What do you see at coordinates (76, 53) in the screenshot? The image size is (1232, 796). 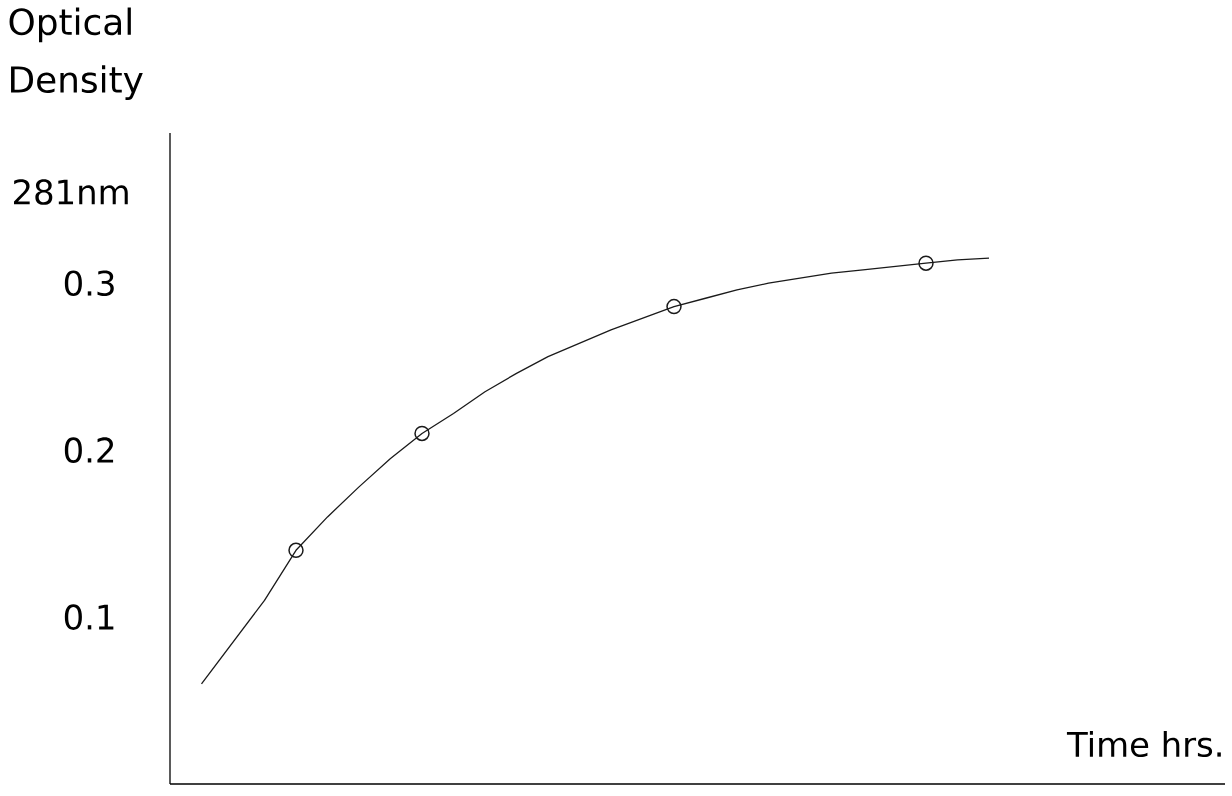 I see `y-axis-title: Optical Density` at bounding box center [76, 53].